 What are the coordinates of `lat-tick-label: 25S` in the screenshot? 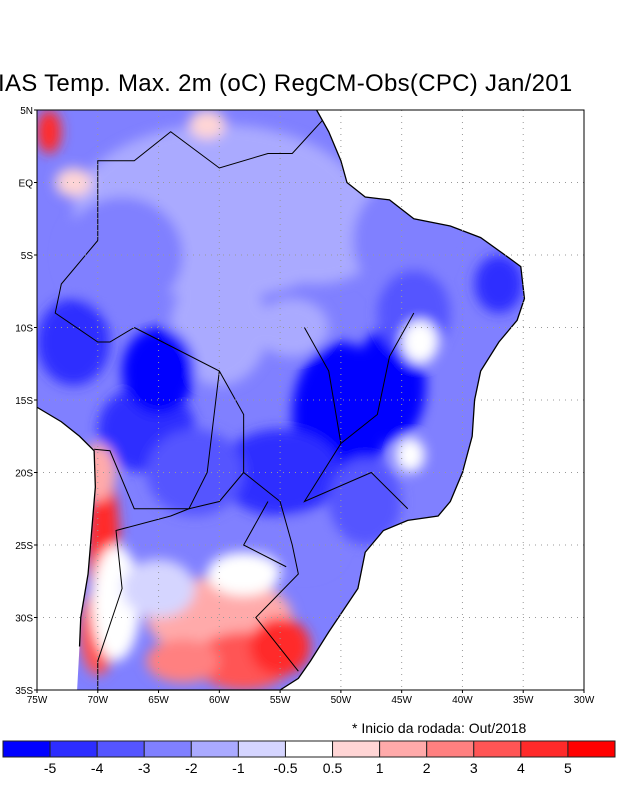 It's located at (24, 546).